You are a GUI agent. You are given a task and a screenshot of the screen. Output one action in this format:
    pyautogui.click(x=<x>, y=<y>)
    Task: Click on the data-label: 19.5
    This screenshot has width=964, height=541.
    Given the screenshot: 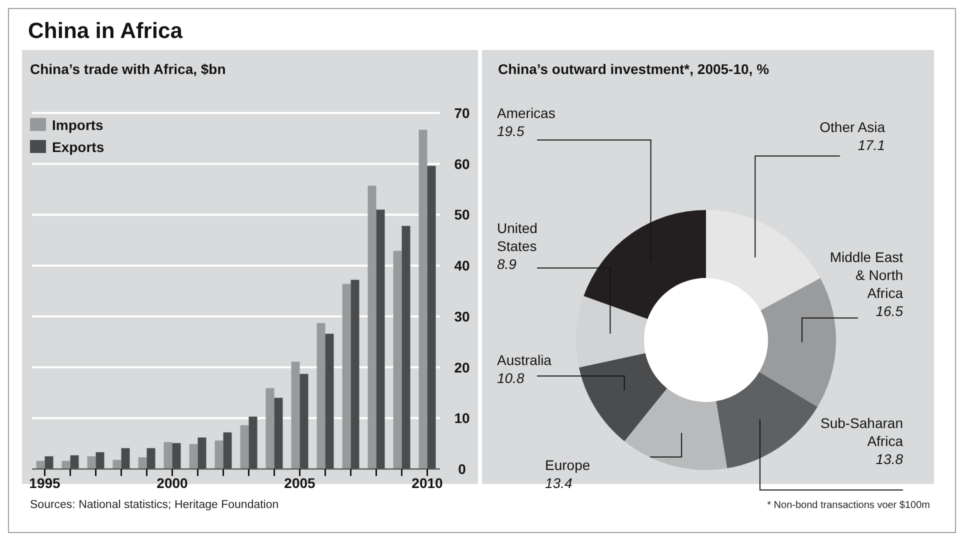 What is the action you would take?
    pyautogui.click(x=510, y=131)
    